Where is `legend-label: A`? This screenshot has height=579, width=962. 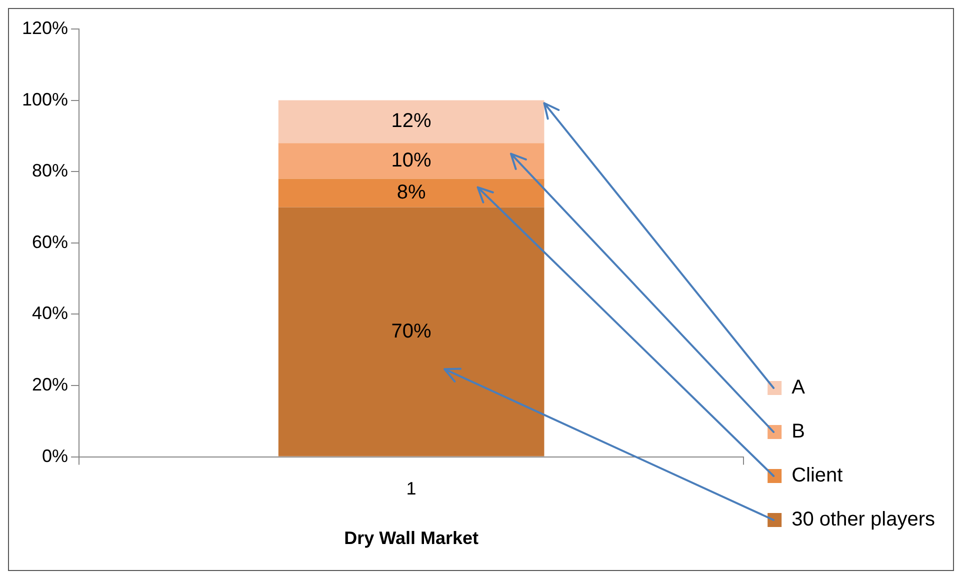
legend-label: A is located at coordinates (799, 387).